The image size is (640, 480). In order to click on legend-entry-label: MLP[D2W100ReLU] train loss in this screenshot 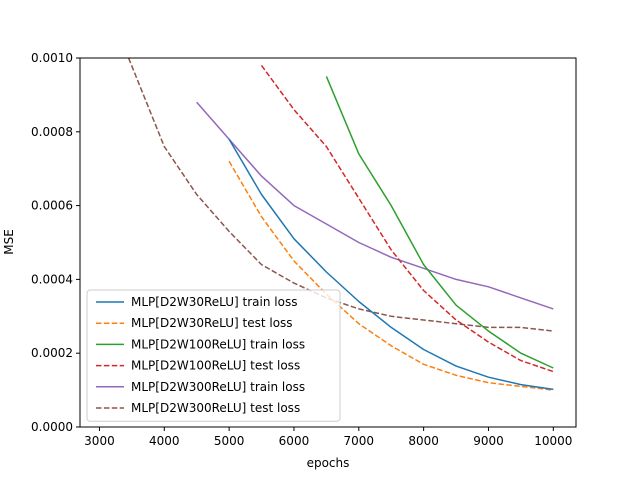, I will do `click(218, 344)`.